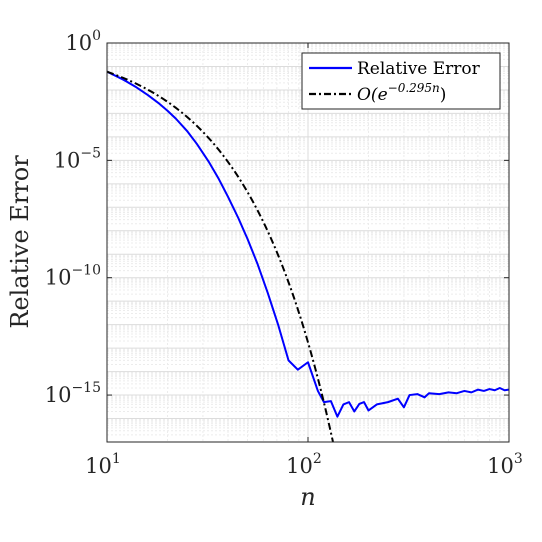 Image resolution: width=542 pixels, height=542 pixels. Describe the element at coordinates (443, 95) in the screenshot. I see `legend-fit-suffix: )` at that location.